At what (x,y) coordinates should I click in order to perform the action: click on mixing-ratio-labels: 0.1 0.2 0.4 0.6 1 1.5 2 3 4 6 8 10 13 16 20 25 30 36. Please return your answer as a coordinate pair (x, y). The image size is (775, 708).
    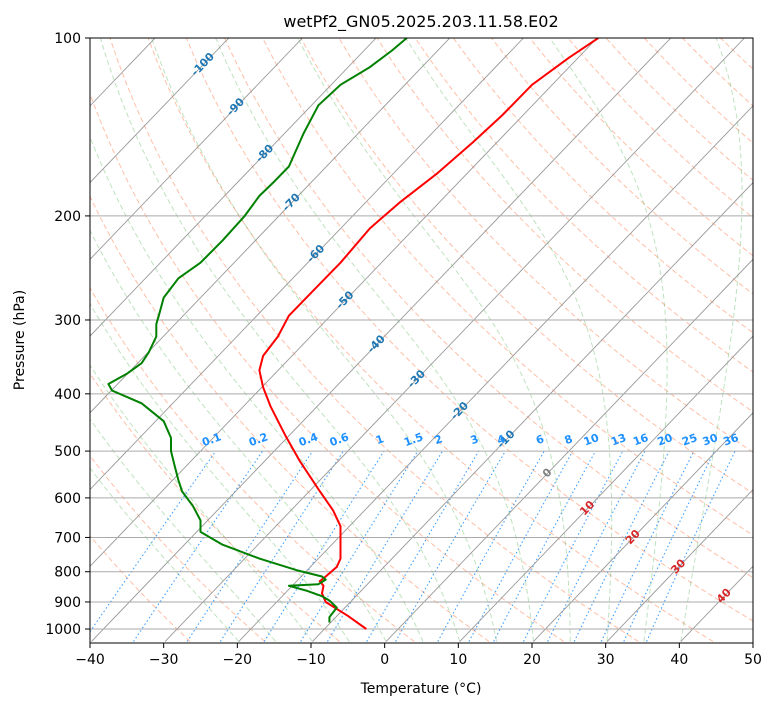
    Looking at the image, I should click on (470, 439).